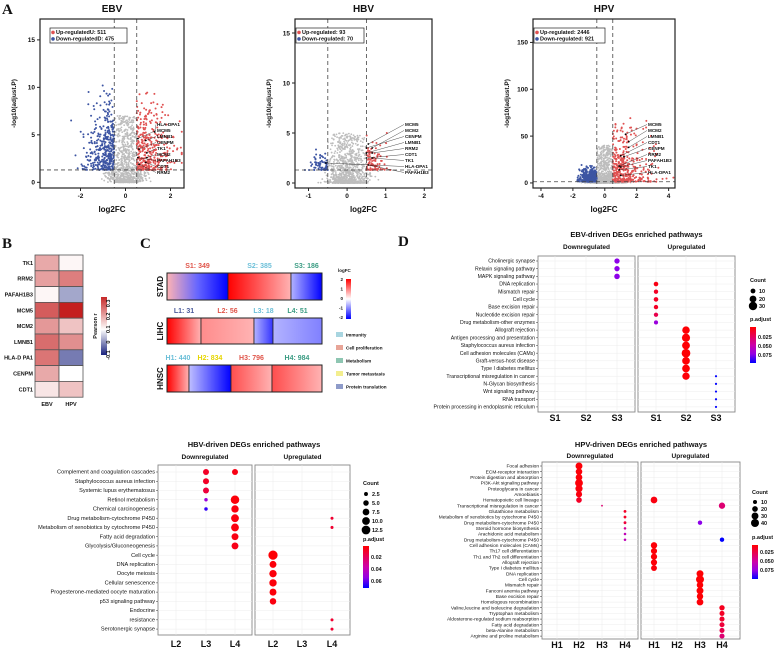  I want to click on group-tick-label: L3, so click(206, 644).